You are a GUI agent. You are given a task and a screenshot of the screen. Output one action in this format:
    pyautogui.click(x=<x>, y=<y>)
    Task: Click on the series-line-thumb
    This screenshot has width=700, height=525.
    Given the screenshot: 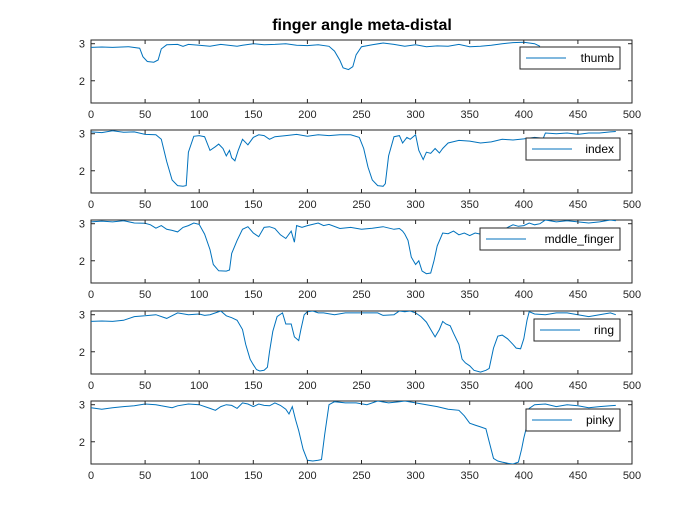 What is the action you would take?
    pyautogui.click(x=316, y=56)
    